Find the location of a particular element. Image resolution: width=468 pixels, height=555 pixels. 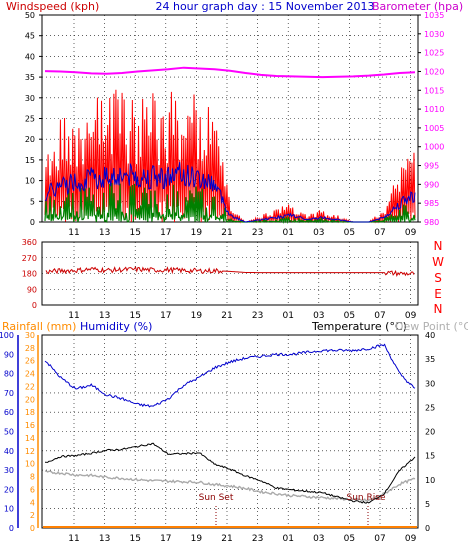

humidity-y-tick-label: 70 is located at coordinates (9, 393).